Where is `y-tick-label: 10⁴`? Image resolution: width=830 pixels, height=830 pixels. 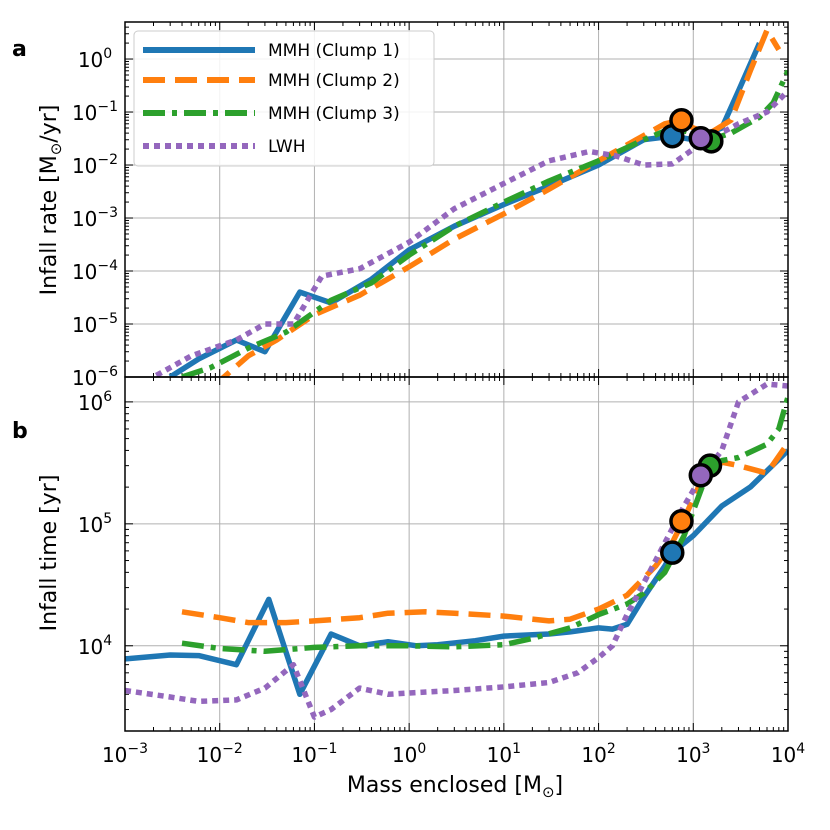 y-tick-label: 10⁴ is located at coordinates (95, 646).